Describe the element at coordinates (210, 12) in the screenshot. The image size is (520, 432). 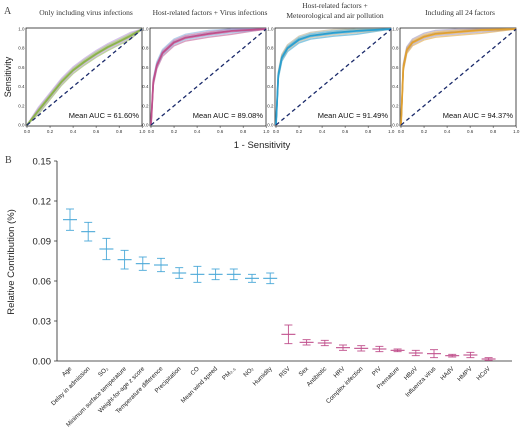
I see `subplot-title: Host-related factors + Virus infections` at that location.